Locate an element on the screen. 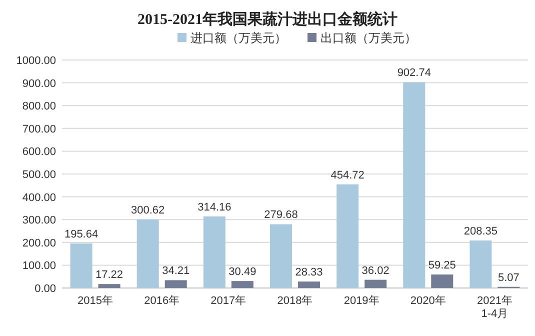 The image size is (535, 336). x-tick-label: 2020年 is located at coordinates (428, 301).